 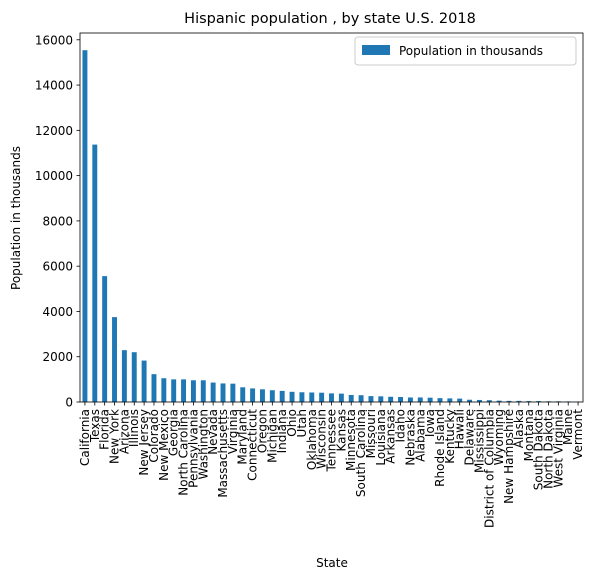 What do you see at coordinates (57, 267) in the screenshot?
I see `y-tick-label: 6000` at bounding box center [57, 267].